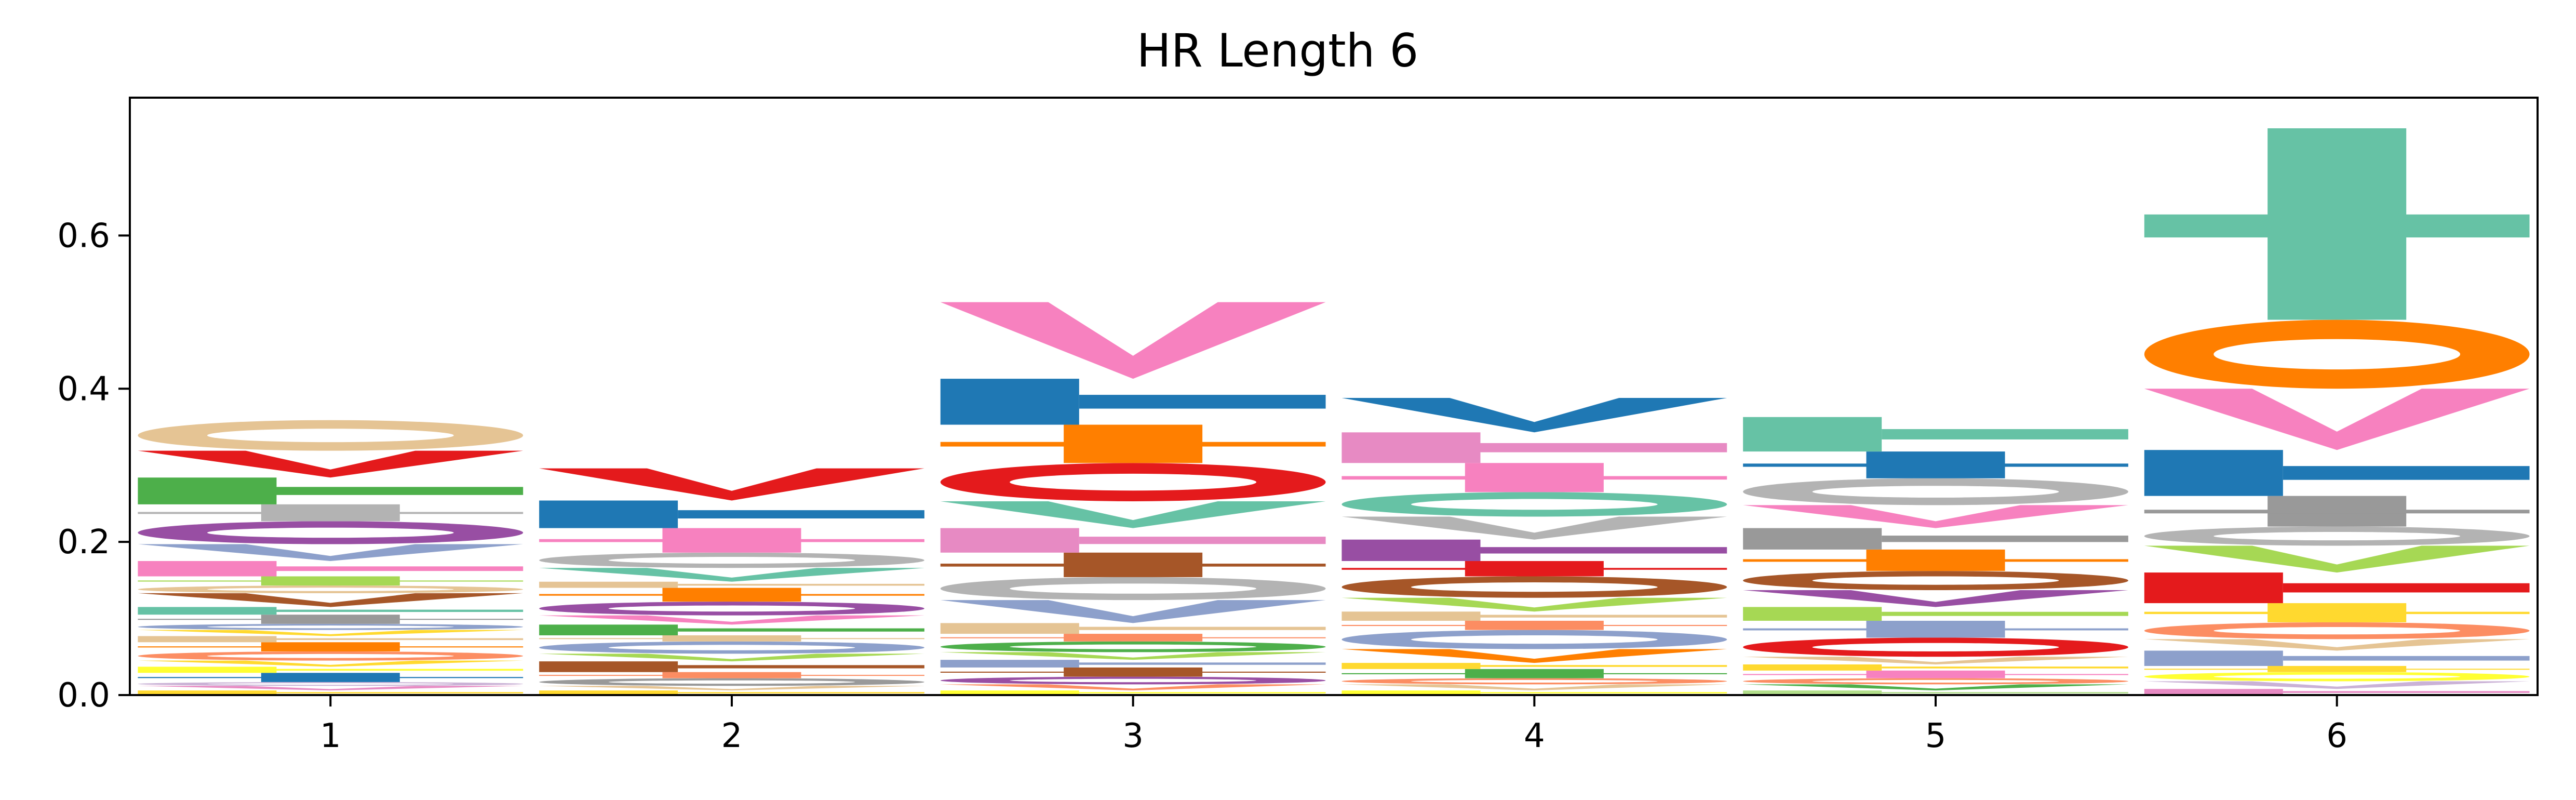 The image size is (2576, 800). What do you see at coordinates (1133, 498) in the screenshot?
I see `position-3-stack` at bounding box center [1133, 498].